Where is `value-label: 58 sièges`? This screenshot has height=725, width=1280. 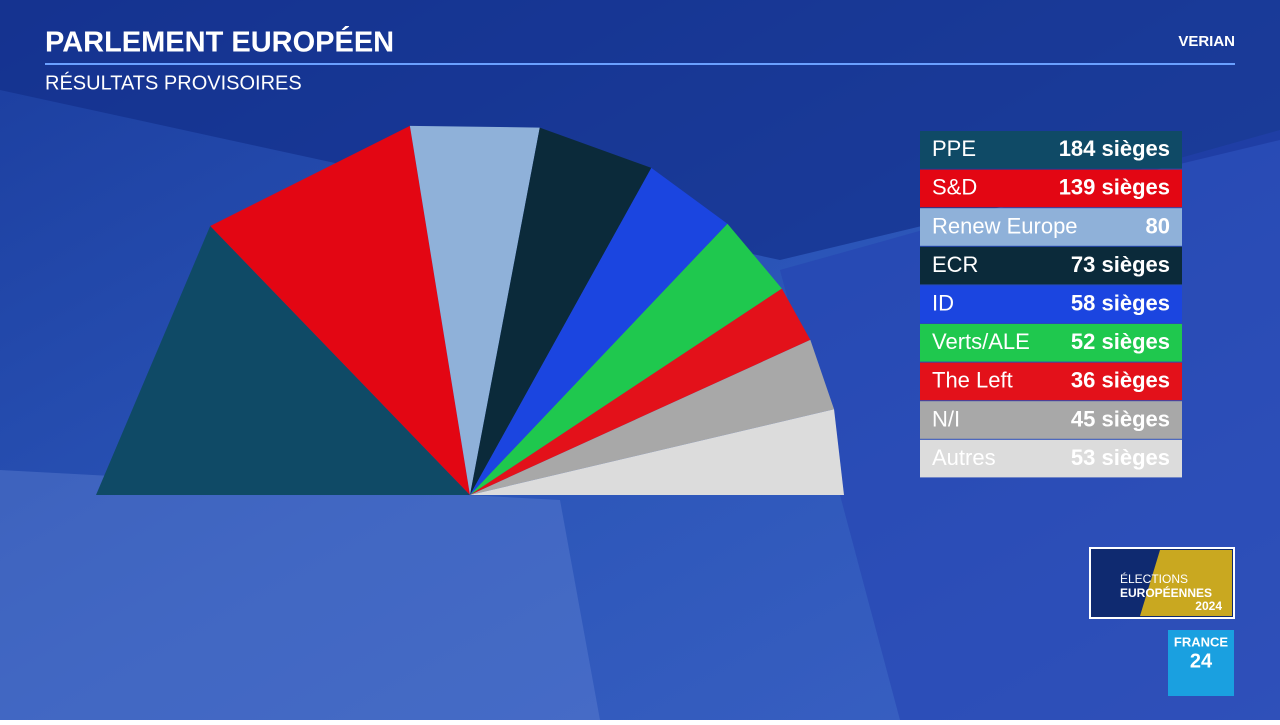
value-label: 58 sièges is located at coordinates (1120, 303).